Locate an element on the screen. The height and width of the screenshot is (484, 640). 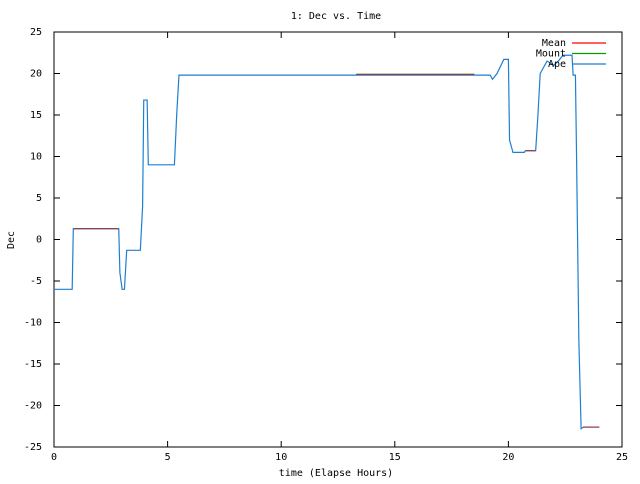
y-tick-label: -5 is located at coordinates (36, 281).